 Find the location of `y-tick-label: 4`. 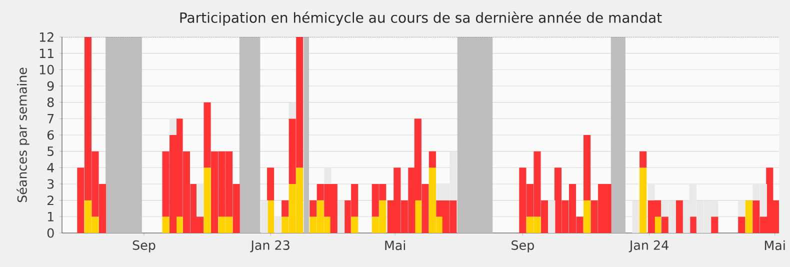

y-tick-label: 4 is located at coordinates (50, 167).